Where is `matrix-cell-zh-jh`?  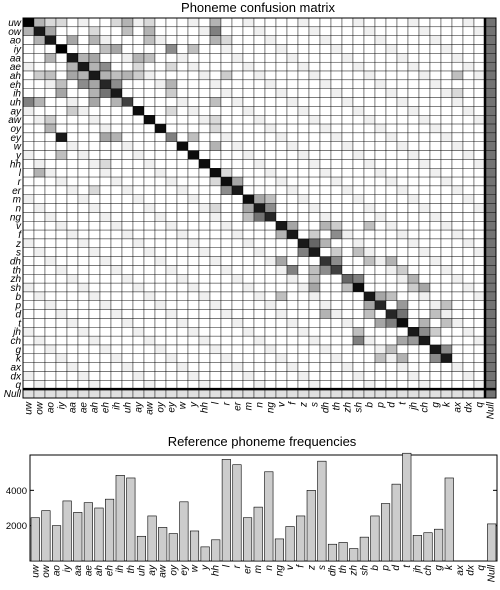
matrix-cell-zh-jh is located at coordinates (413, 279).